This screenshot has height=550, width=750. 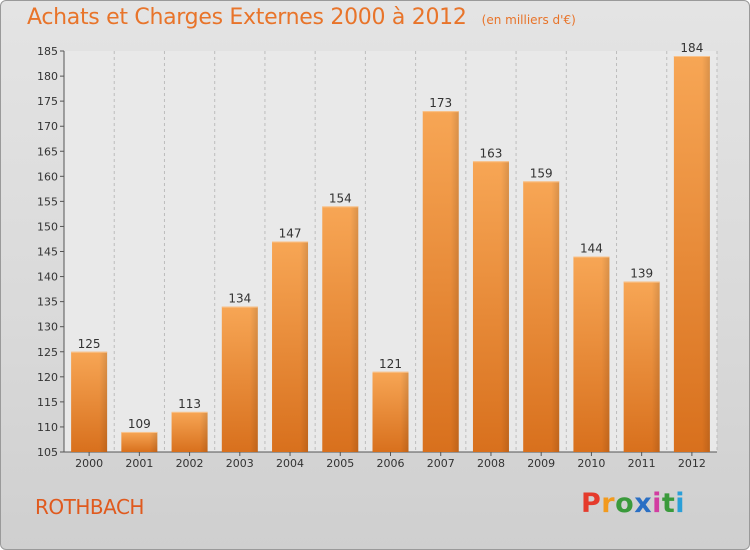 I want to click on y-tick-label: 135, so click(x=47, y=302).